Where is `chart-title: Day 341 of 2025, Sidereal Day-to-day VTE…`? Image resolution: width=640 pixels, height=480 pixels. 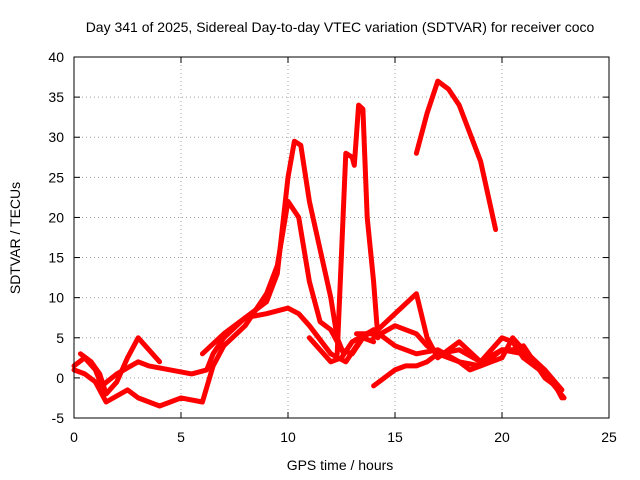
chart-title: Day 341 of 2025, Sidereal Day-to-day VTE… is located at coordinates (340, 27).